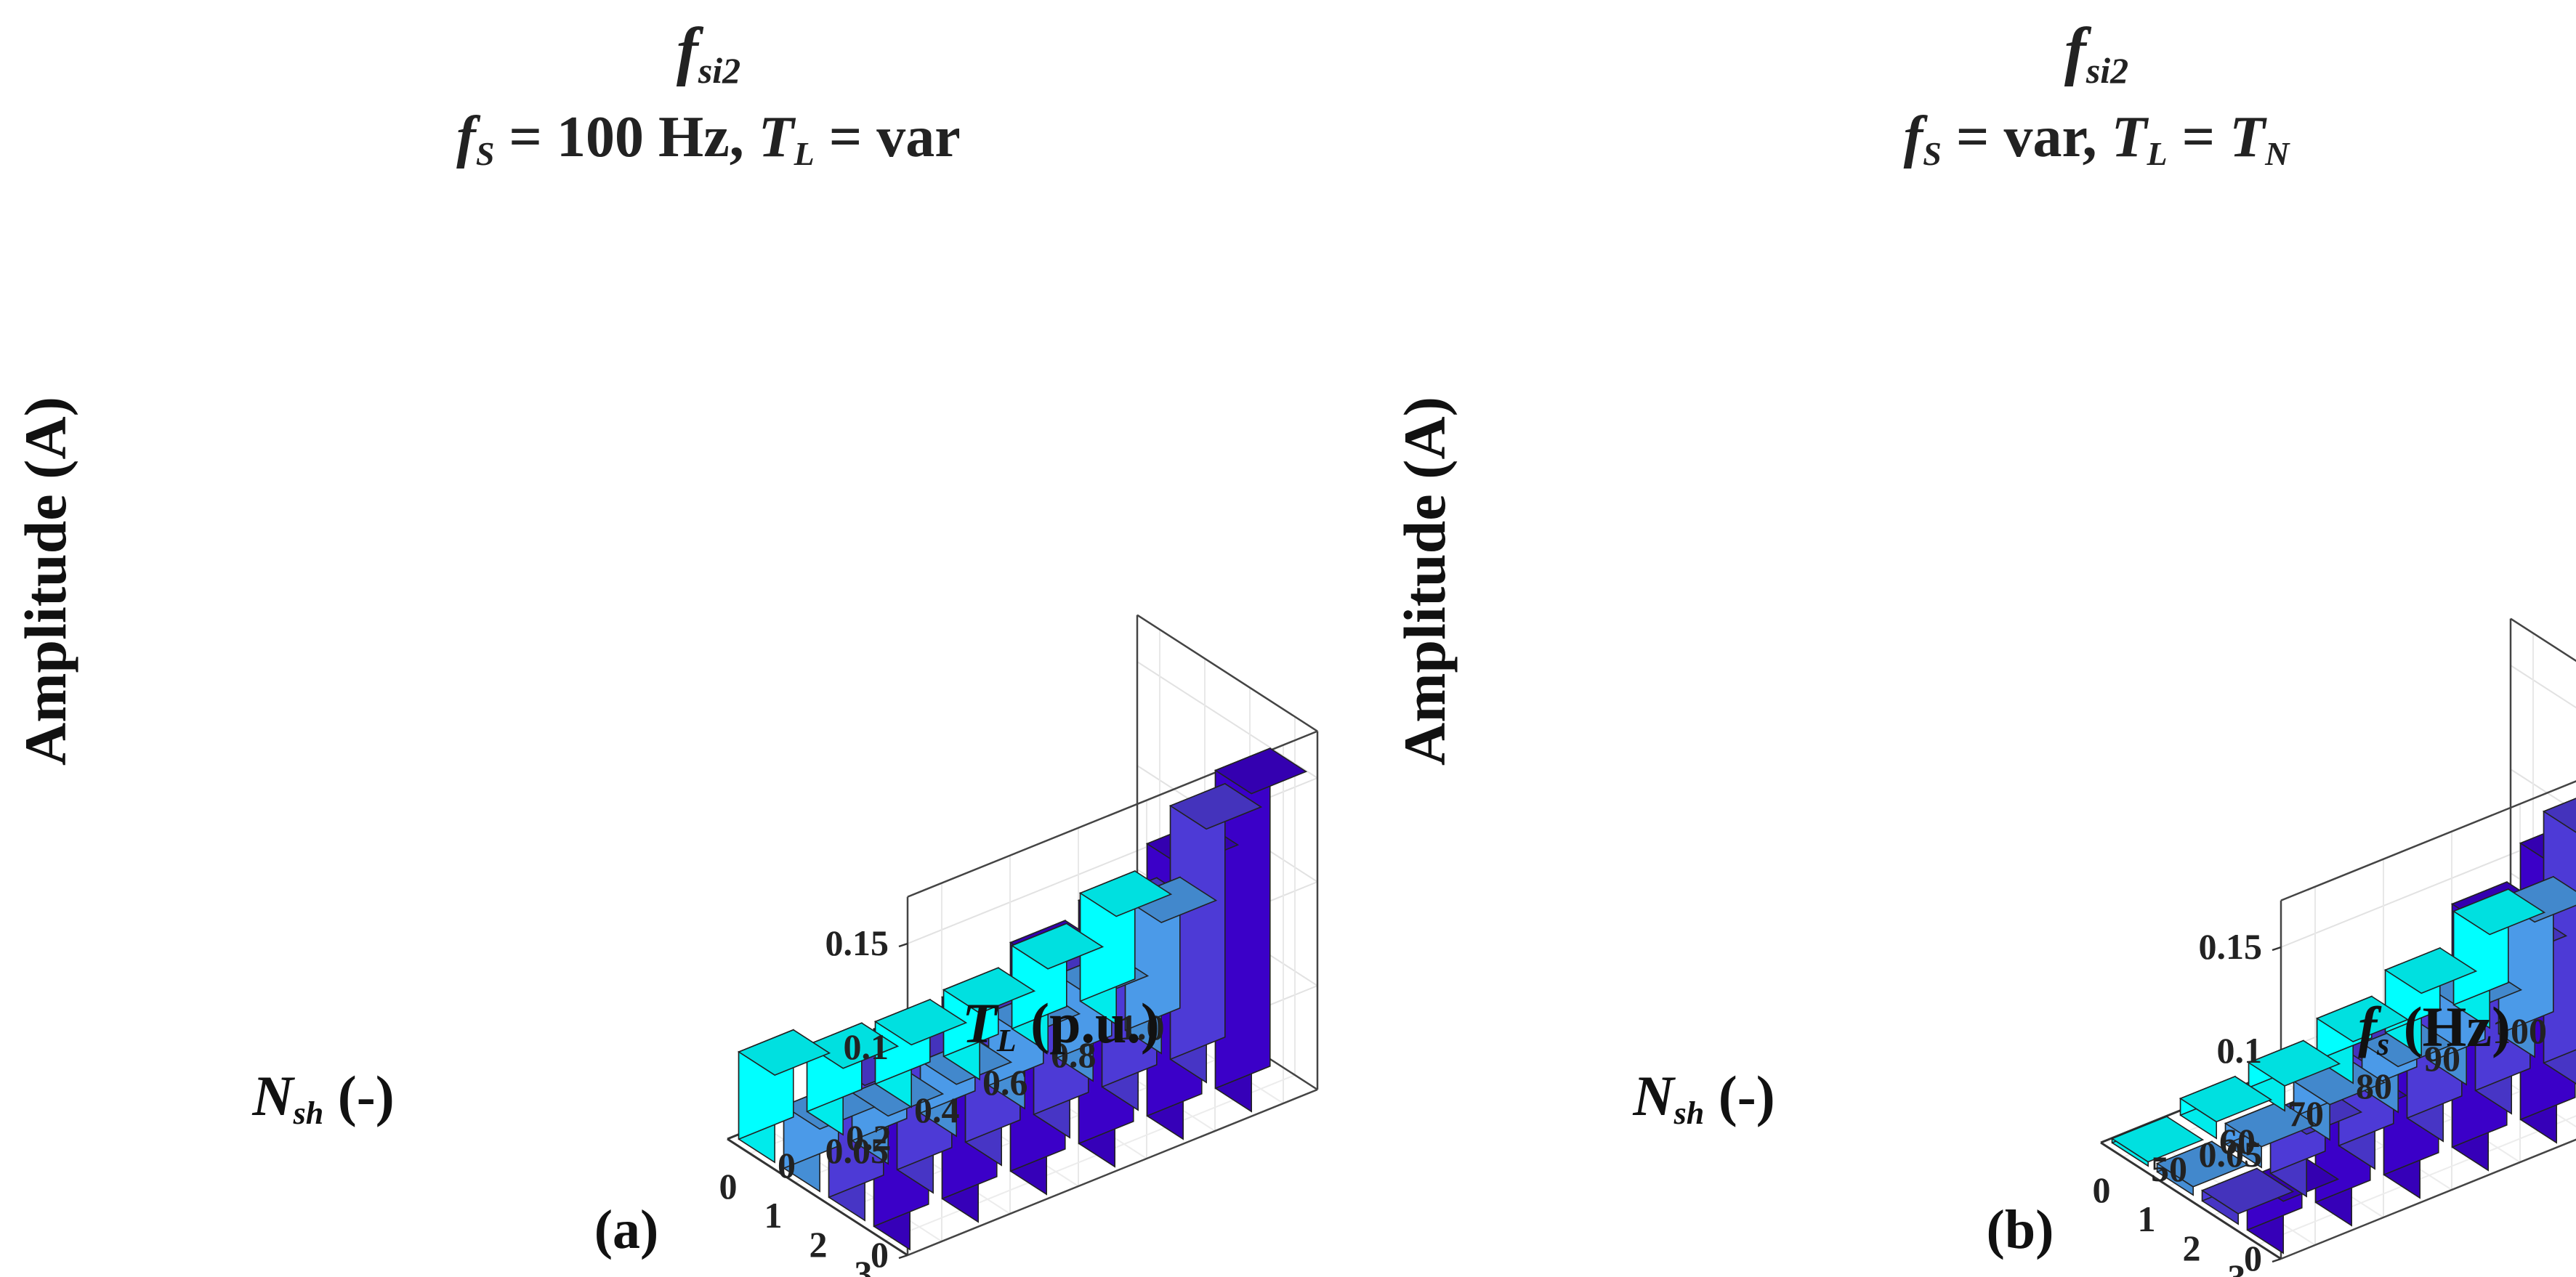 This screenshot has height=1277, width=2576. Describe the element at coordinates (2238, 1141) in the screenshot. I see `col-tick-label: 60` at that location.